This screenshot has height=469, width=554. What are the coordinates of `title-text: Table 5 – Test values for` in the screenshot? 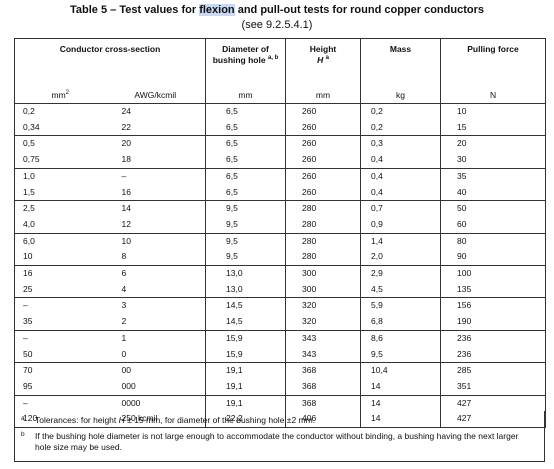 It's located at (135, 10).